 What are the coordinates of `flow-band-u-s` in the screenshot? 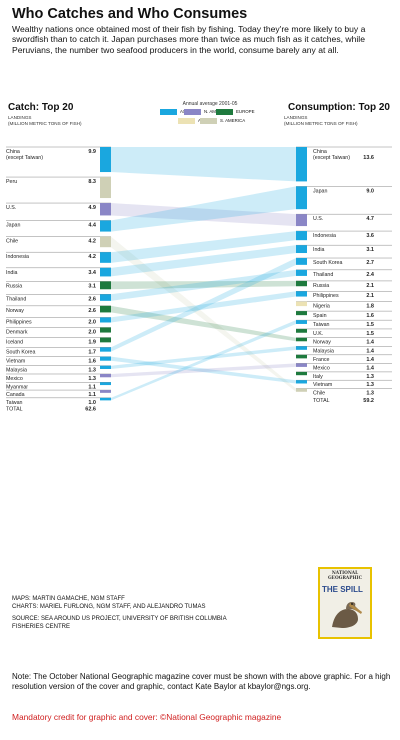 It's located at (203, 215).